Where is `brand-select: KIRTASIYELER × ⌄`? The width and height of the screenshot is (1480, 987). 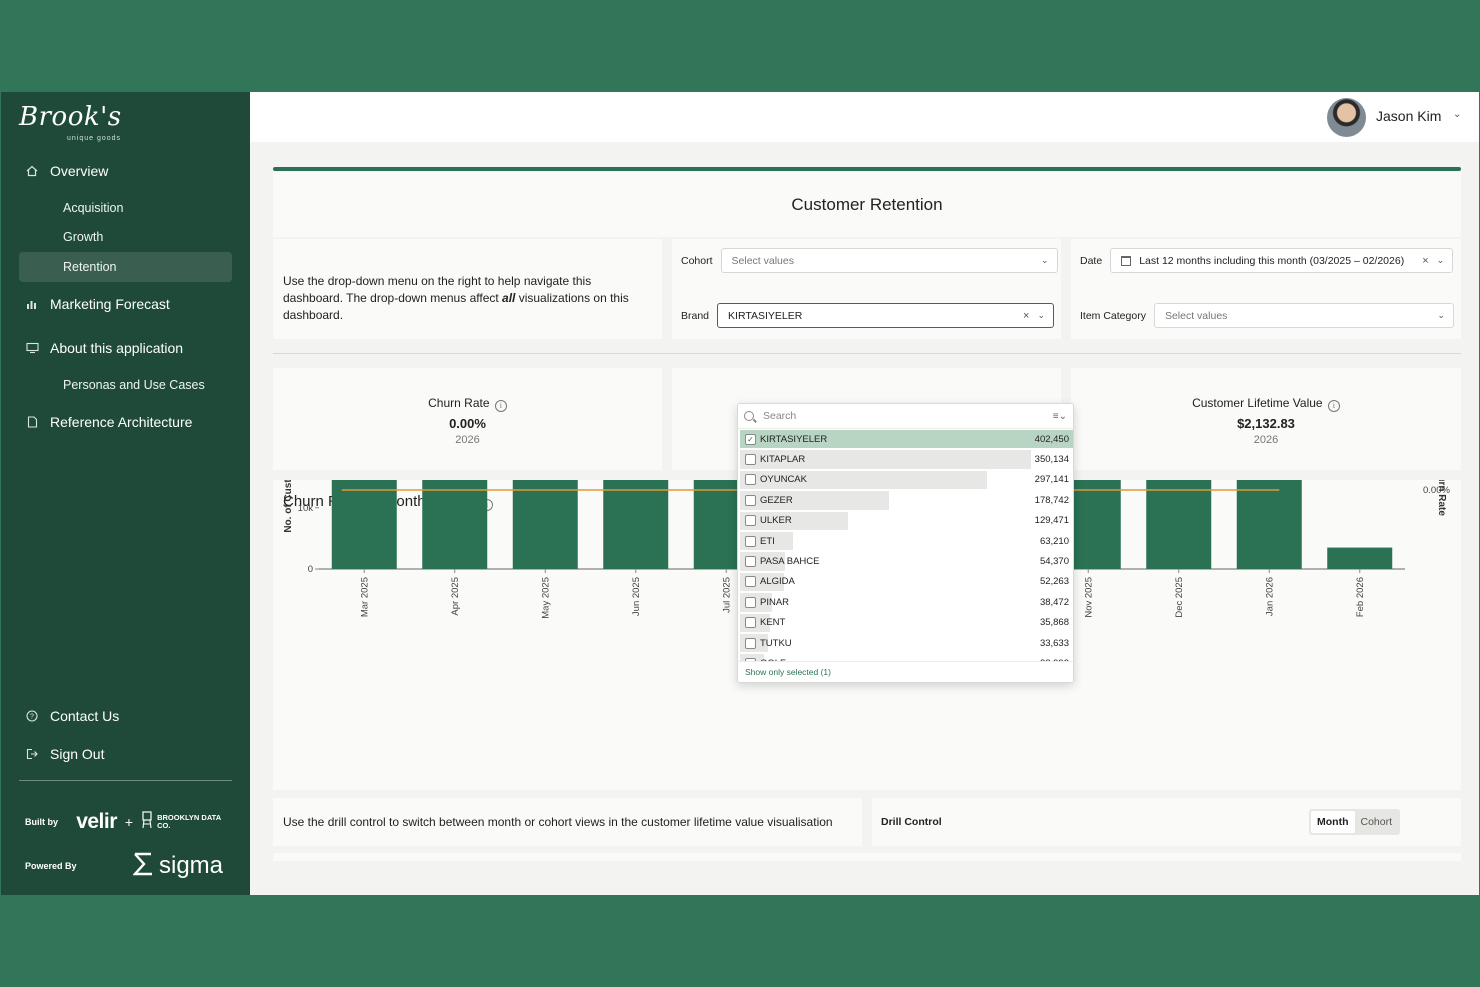 brand-select: KIRTASIYELER × ⌄ is located at coordinates (886, 315).